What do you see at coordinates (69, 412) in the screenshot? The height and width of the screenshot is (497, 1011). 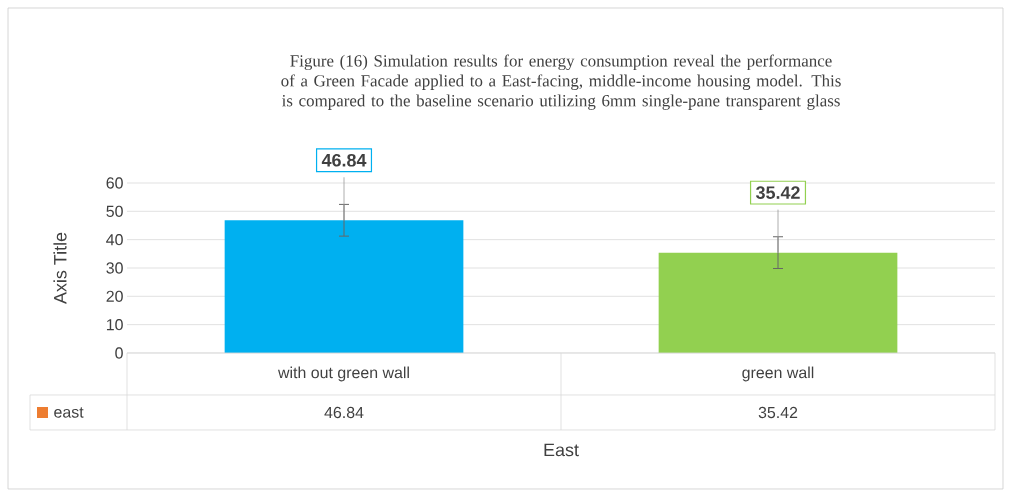 I see `text: east` at bounding box center [69, 412].